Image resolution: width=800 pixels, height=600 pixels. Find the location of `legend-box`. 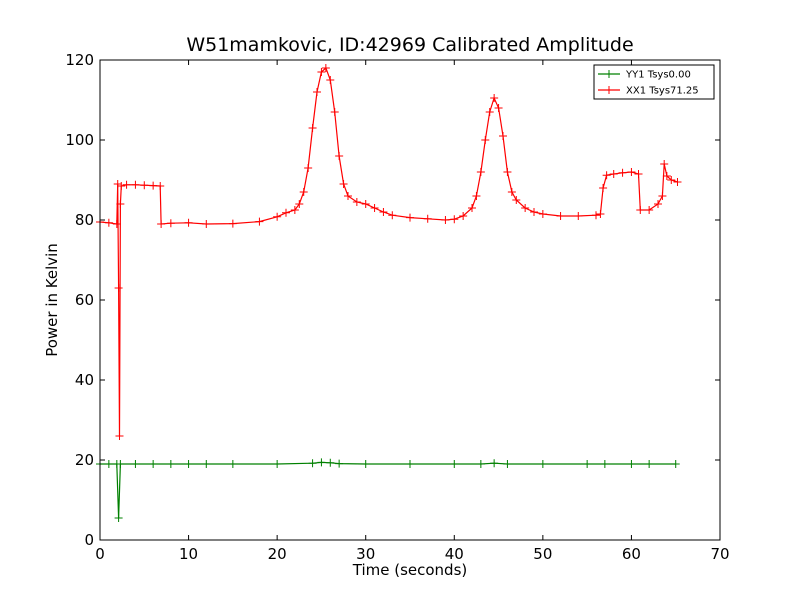

legend-box is located at coordinates (654, 82).